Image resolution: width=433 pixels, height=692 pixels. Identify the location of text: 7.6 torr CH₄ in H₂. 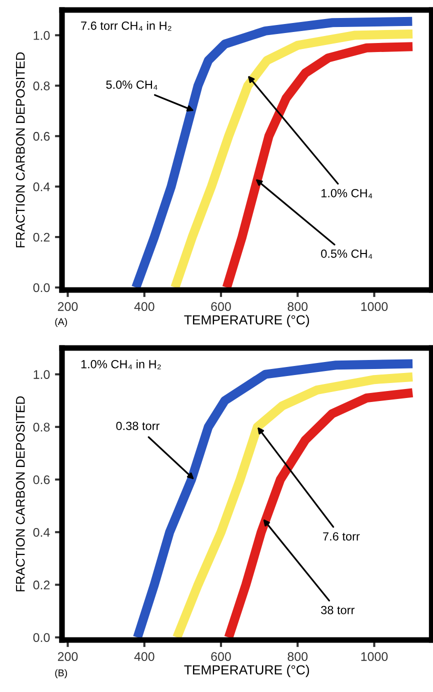
(126, 26).